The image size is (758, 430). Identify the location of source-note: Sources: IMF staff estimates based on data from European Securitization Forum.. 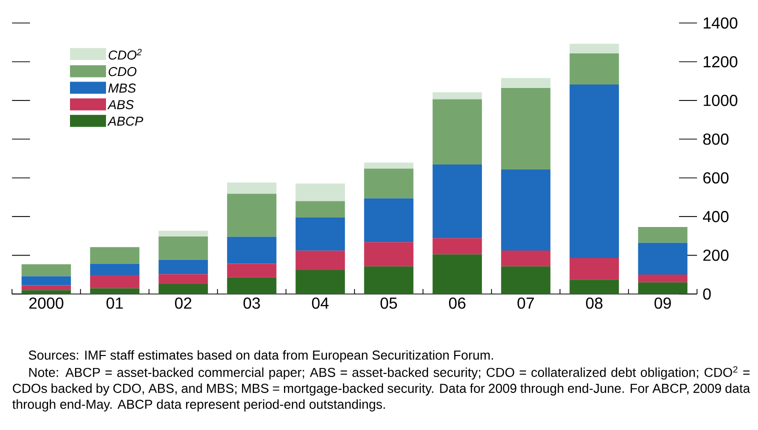
(260, 356).